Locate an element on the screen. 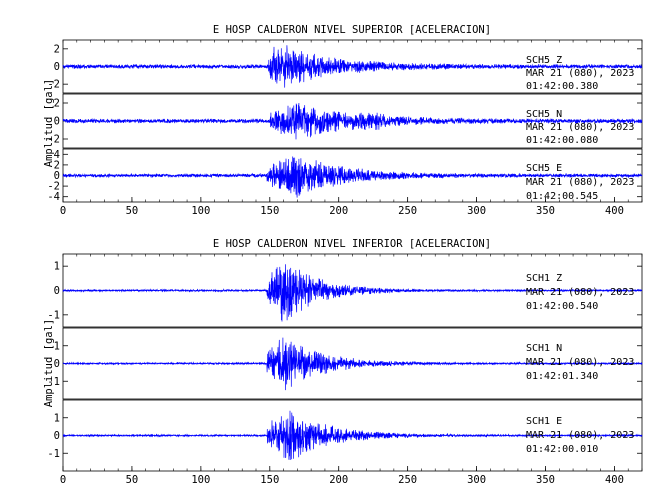 The width and height of the screenshot is (650, 500). y-tick-label: -4 is located at coordinates (53, 197).